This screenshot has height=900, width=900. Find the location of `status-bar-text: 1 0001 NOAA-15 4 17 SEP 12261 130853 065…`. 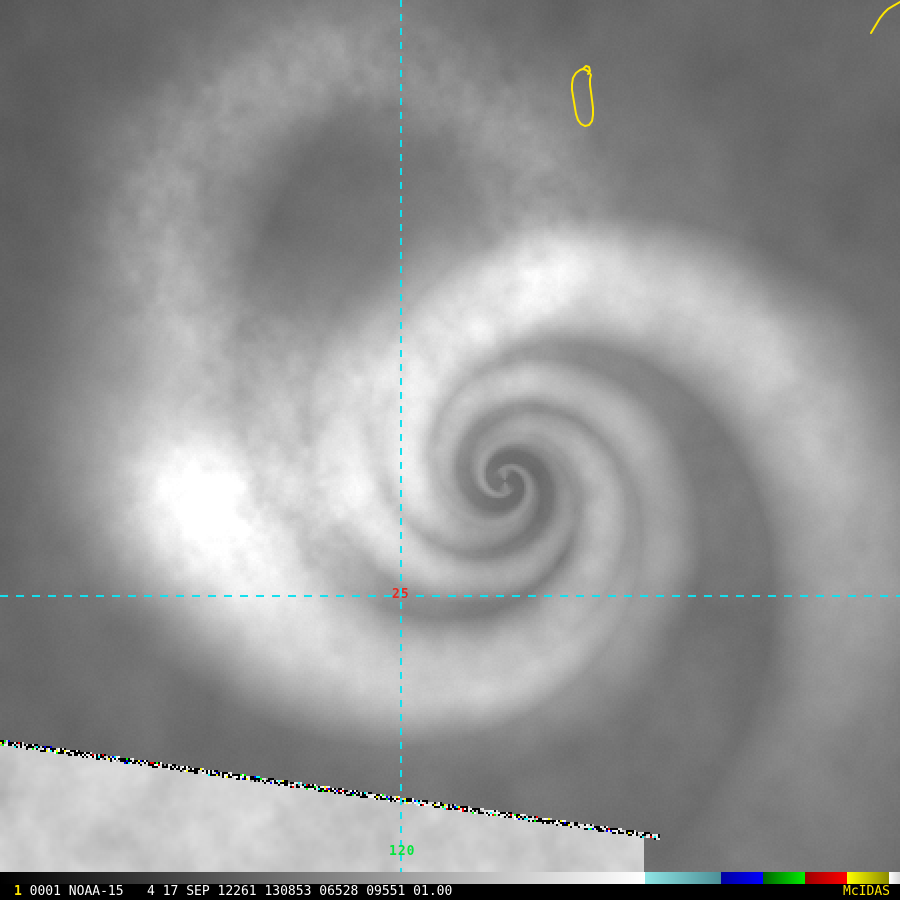

status-bar-text: 1 0001 NOAA-15 4 17 SEP 12261 130853 065… is located at coordinates (233, 892).